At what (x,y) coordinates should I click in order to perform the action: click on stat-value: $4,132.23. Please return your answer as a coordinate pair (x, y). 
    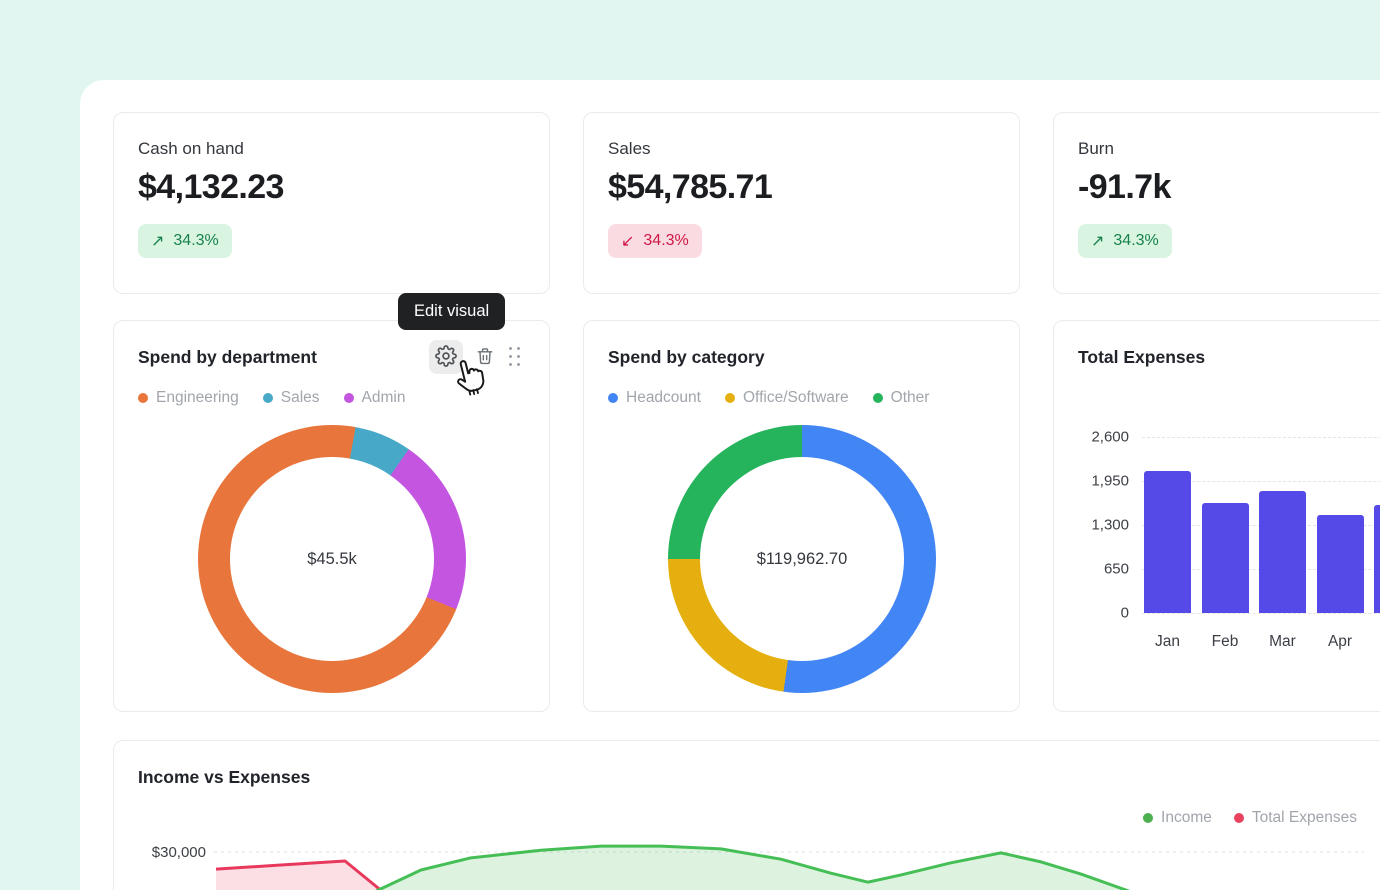
    Looking at the image, I should click on (211, 187).